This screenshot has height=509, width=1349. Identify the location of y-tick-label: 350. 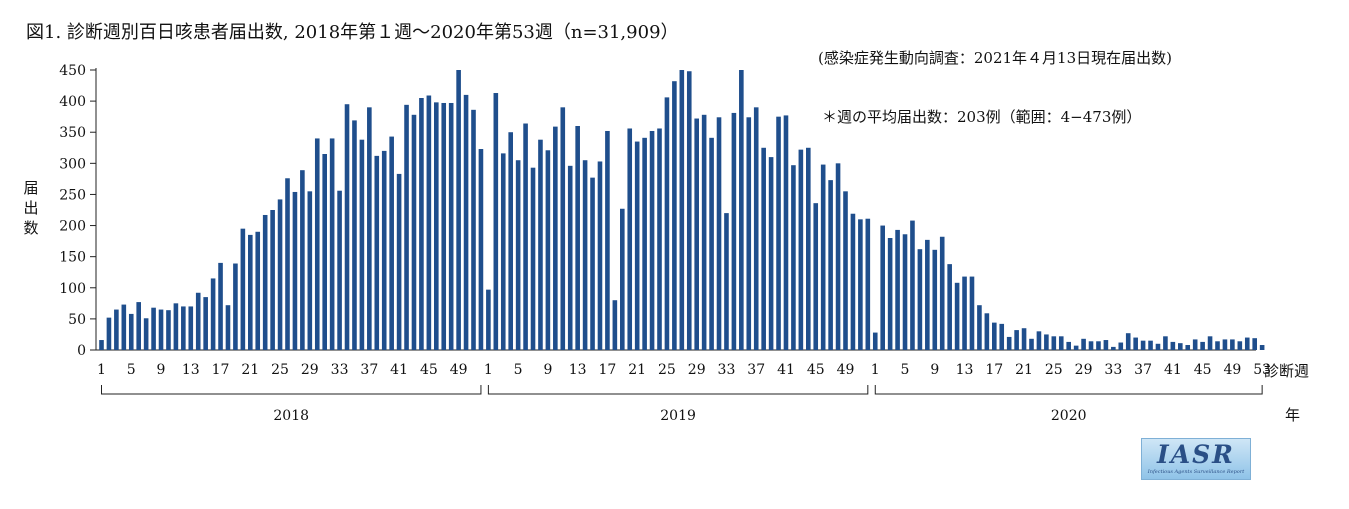
(72, 133).